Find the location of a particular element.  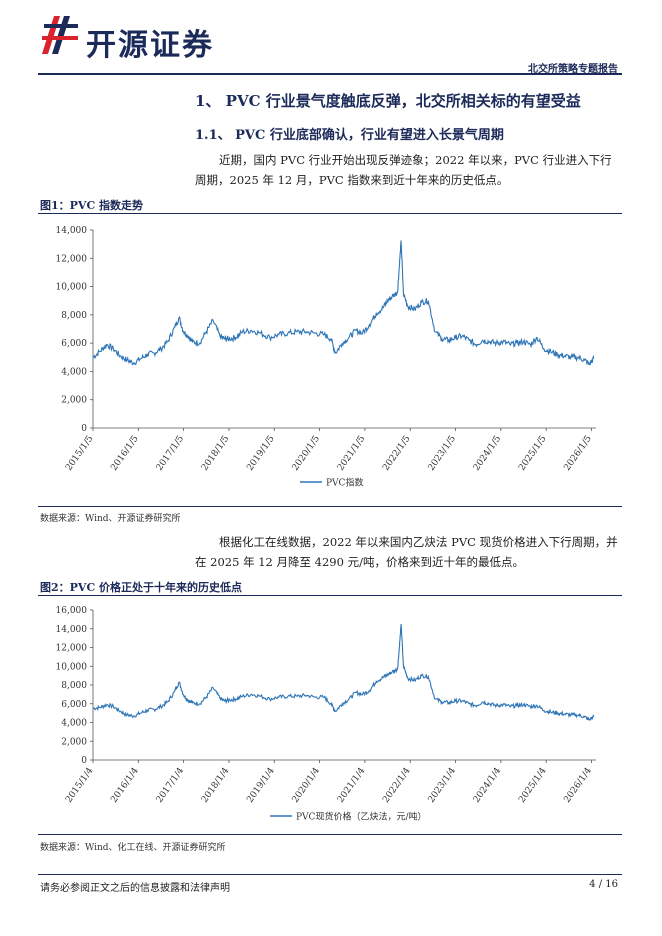

x-tick-label: 2025/1/5 is located at coordinates (533, 453).